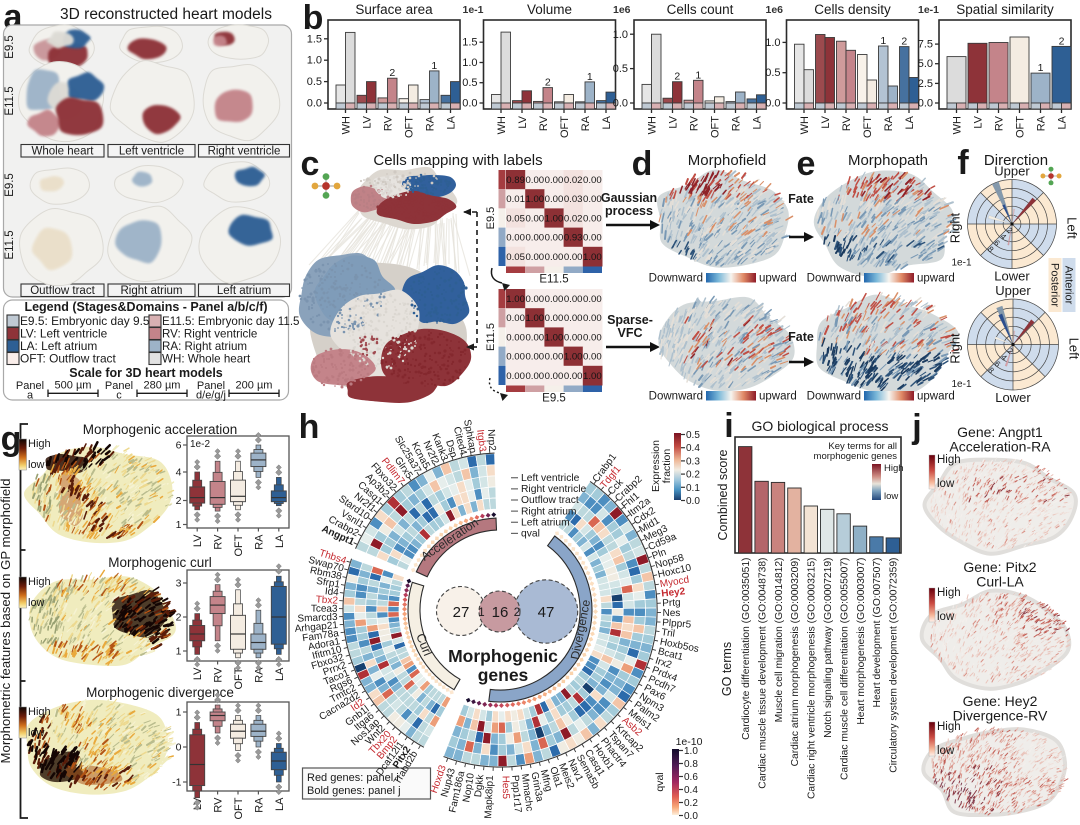 The image size is (1080, 825). I want to click on svg-text: genes, so click(503, 675).